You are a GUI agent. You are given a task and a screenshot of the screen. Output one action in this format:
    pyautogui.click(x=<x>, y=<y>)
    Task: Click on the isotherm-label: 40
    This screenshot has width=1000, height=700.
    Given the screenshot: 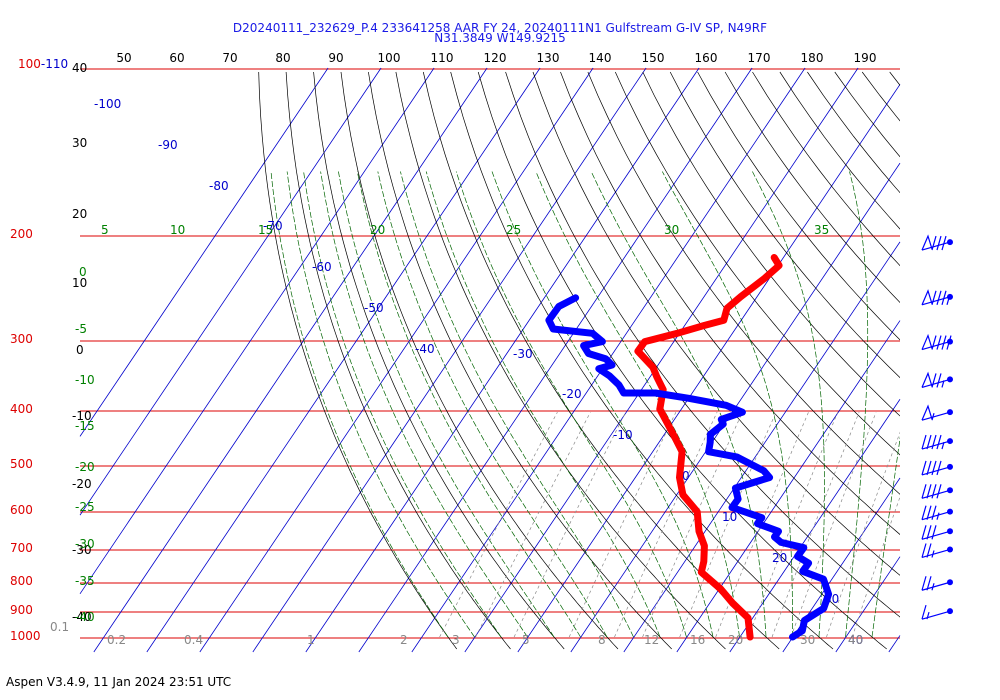 What is the action you would take?
    pyautogui.click(x=855, y=640)
    